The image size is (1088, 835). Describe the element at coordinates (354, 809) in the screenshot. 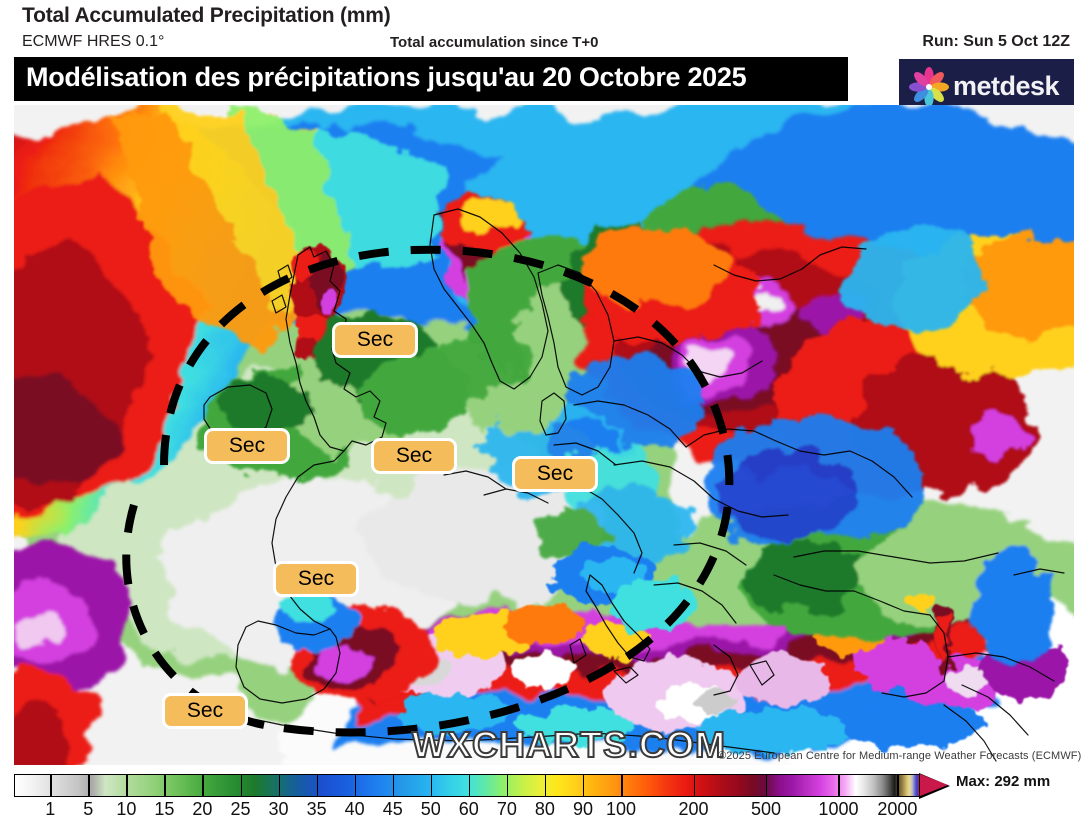

I see `colorbar-tick-label: 40` at that location.